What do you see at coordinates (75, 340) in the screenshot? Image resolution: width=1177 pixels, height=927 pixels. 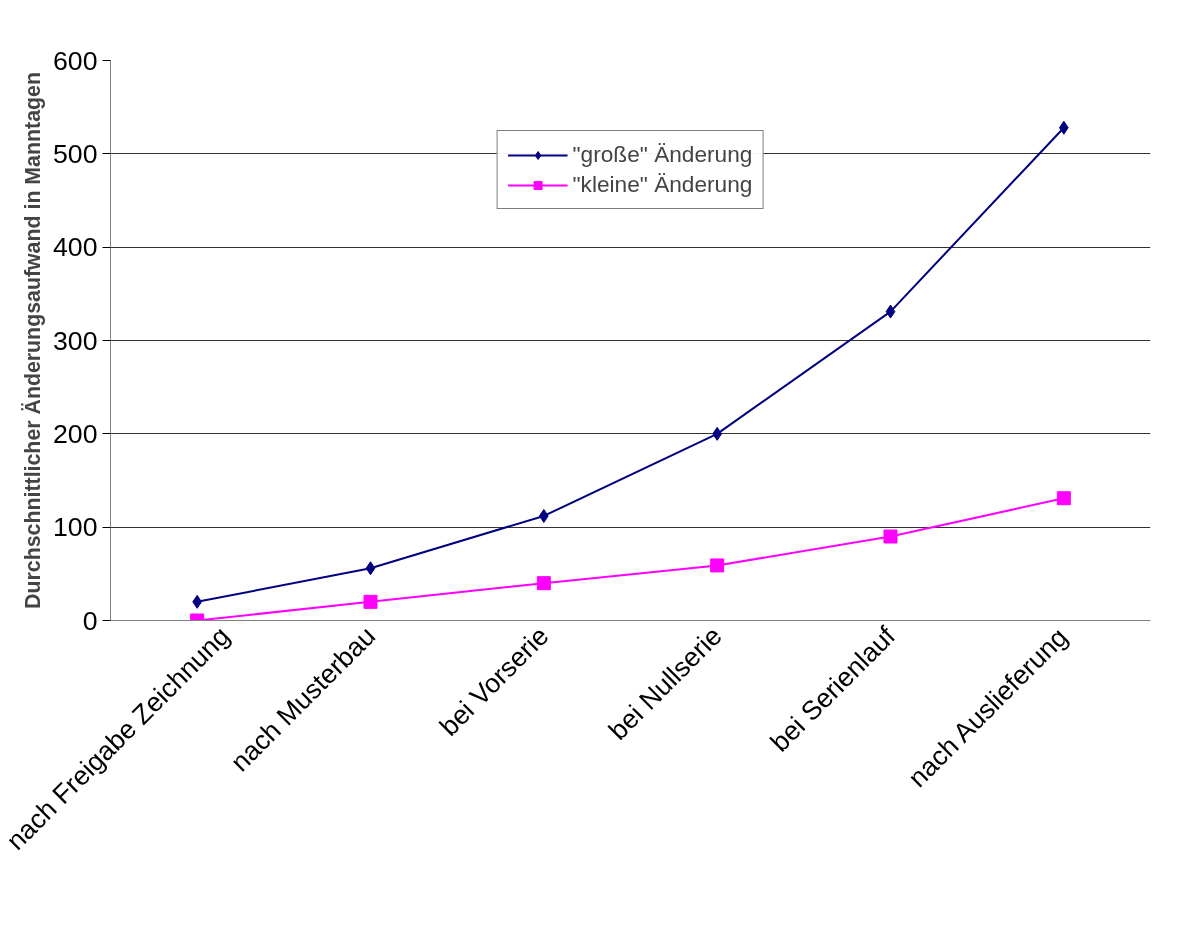 I see `y-tick-label: 300` at bounding box center [75, 340].